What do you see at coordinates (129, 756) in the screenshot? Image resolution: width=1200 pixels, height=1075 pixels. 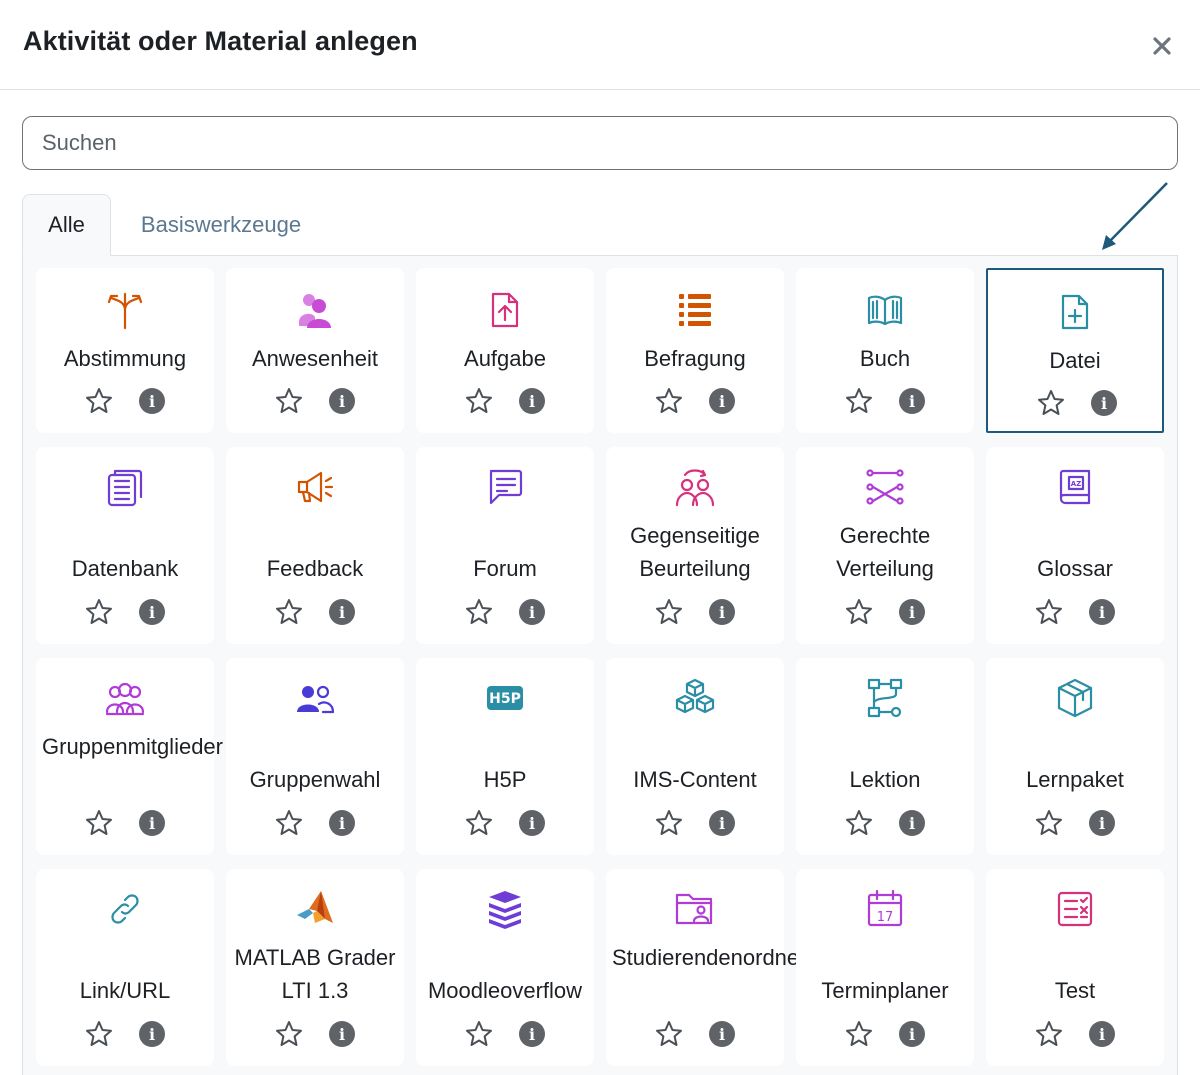 I see `activity-tile: Gruppenmitglieder i` at bounding box center [129, 756].